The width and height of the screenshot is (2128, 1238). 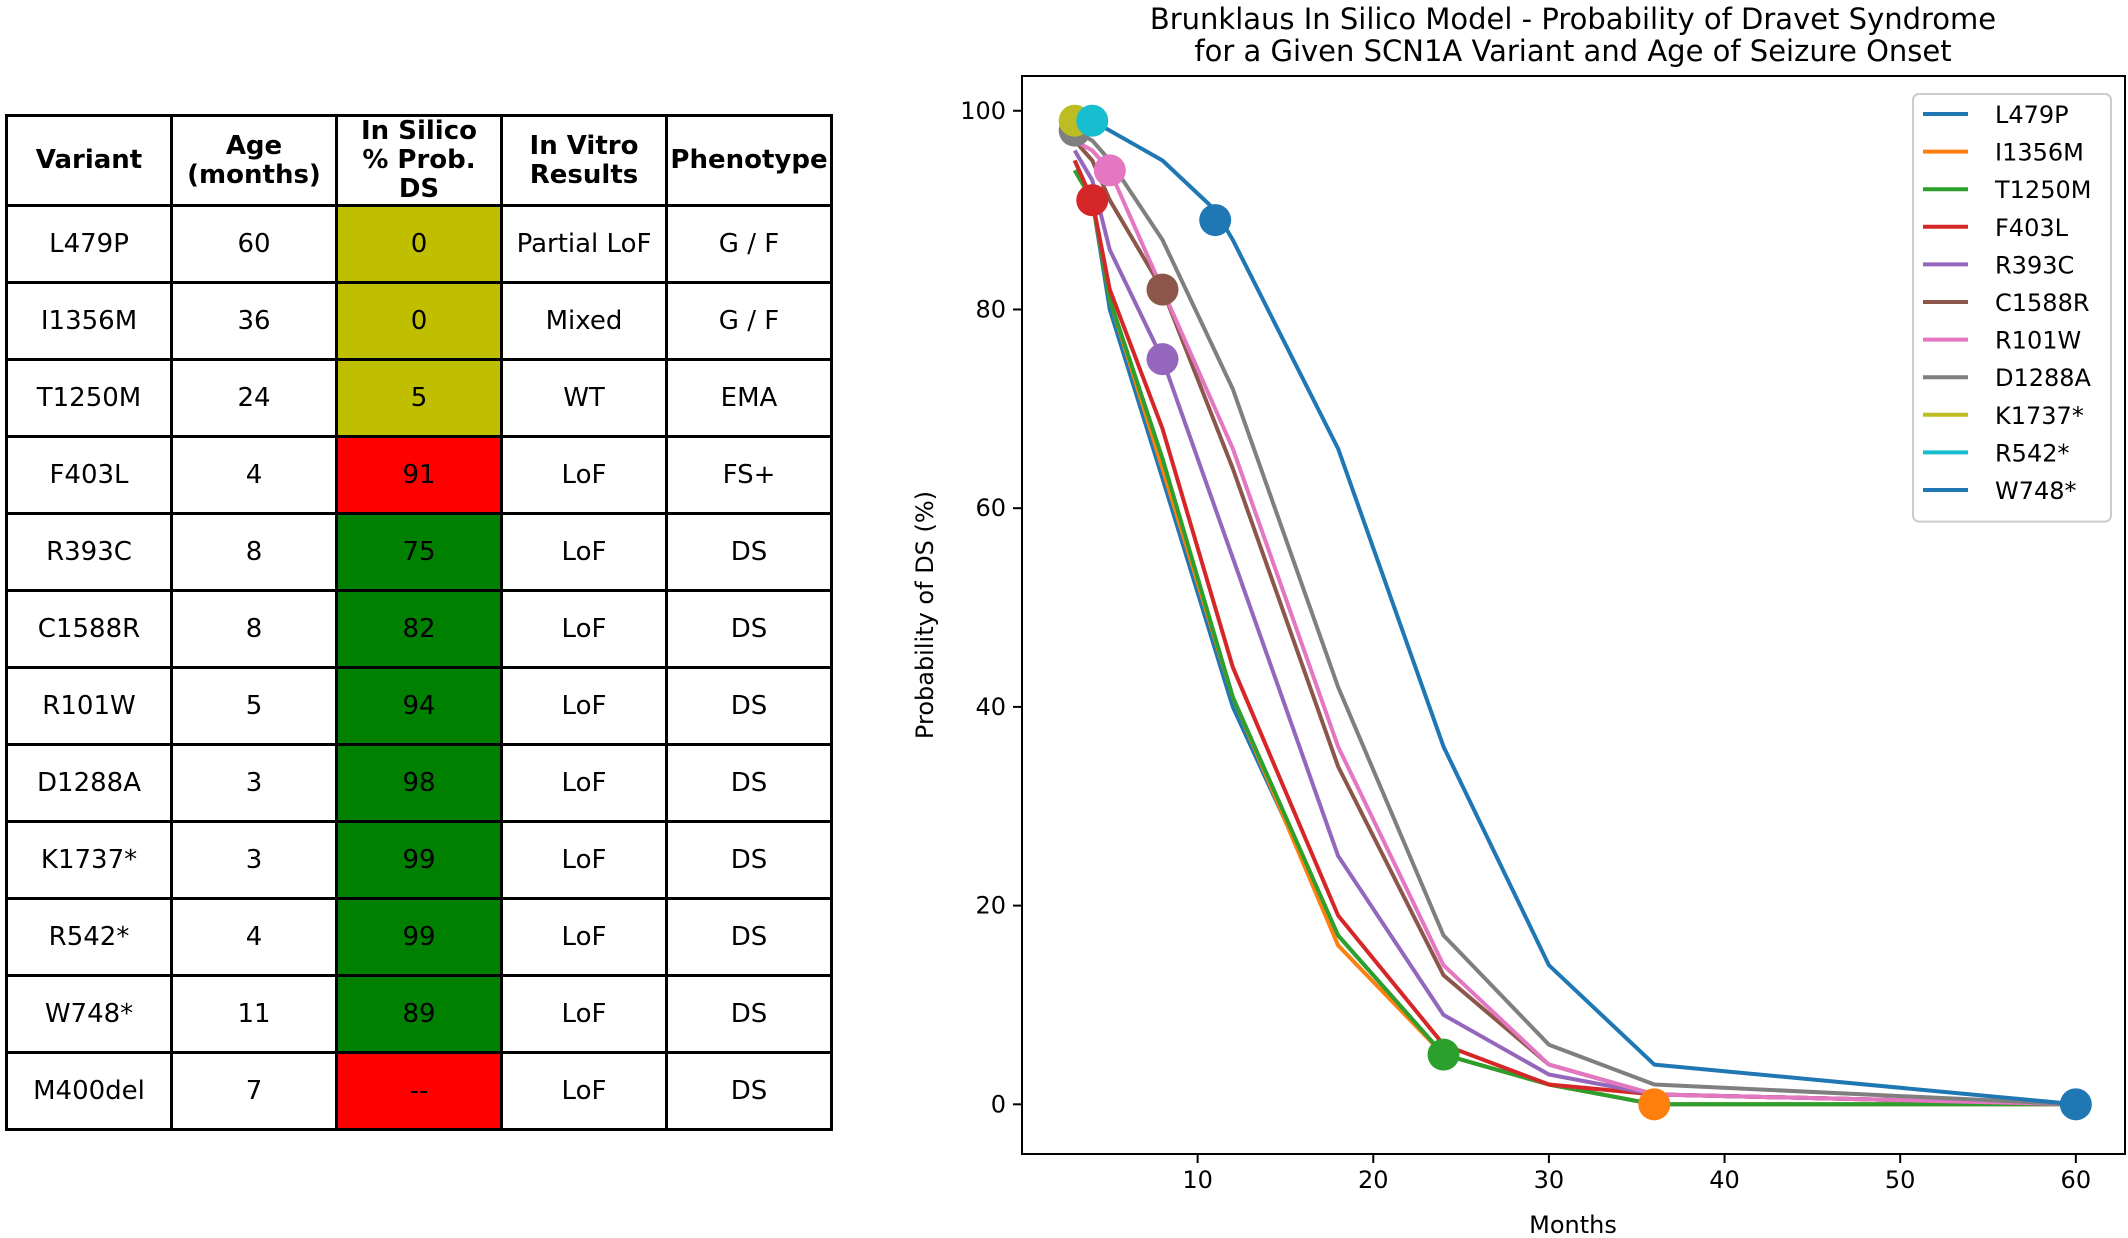 I want to click on y-tick-label: 100, so click(x=983, y=111).